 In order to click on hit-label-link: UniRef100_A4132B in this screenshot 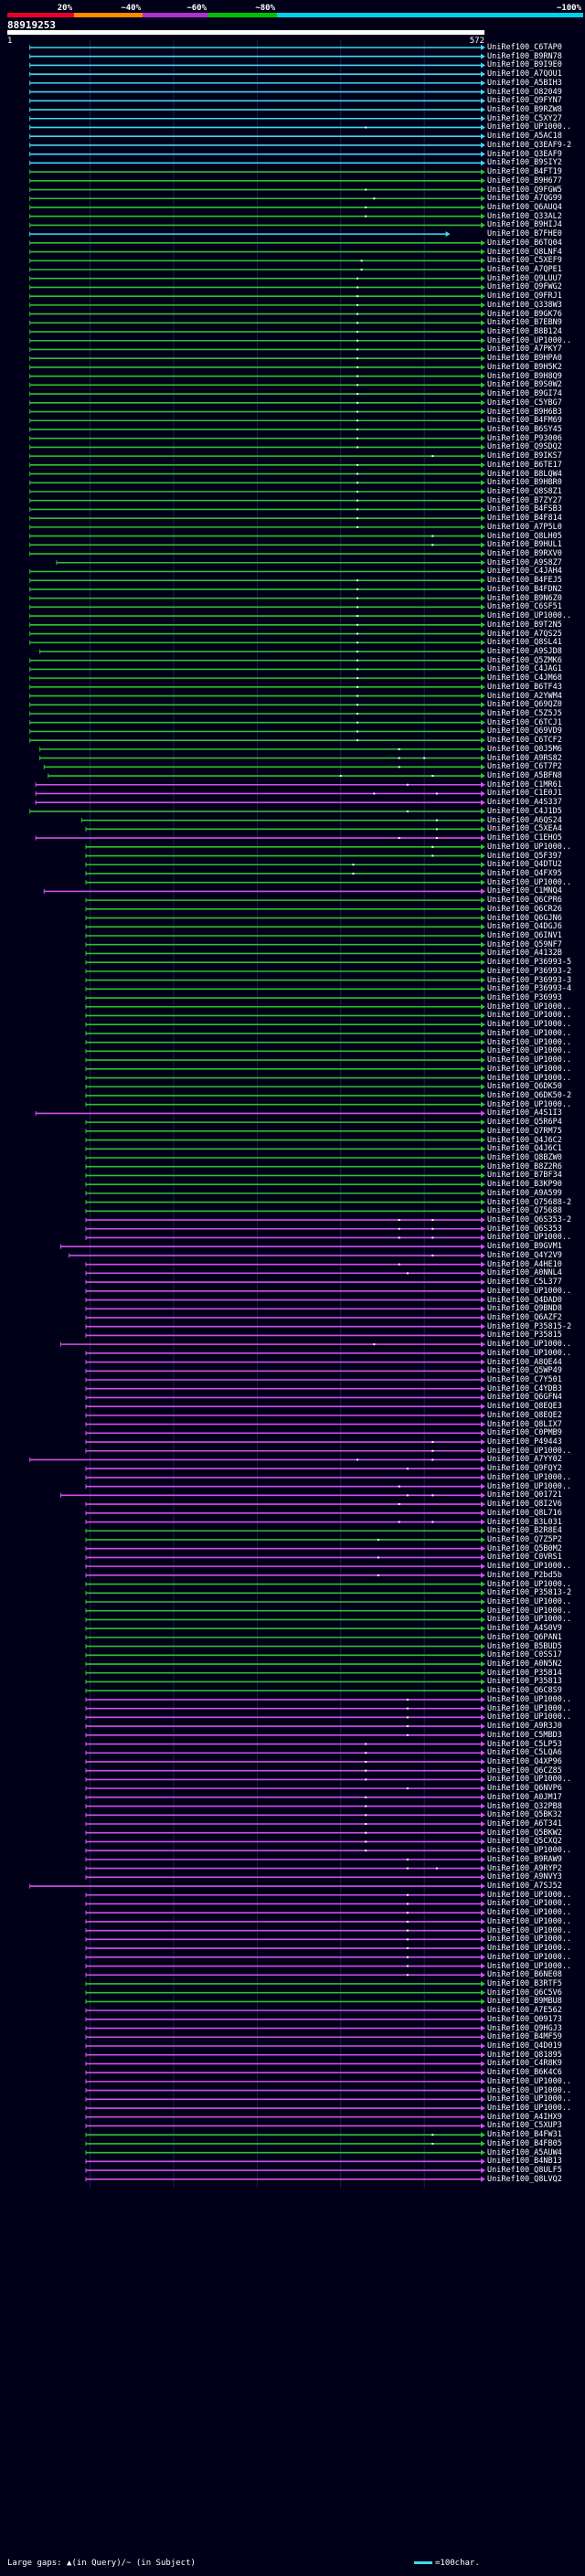, I will do `click(524, 954)`.